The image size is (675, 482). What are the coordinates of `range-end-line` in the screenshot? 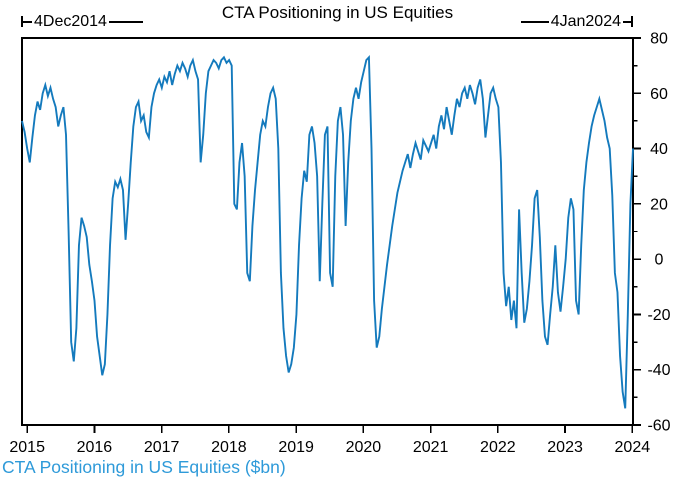 It's located at (627, 21).